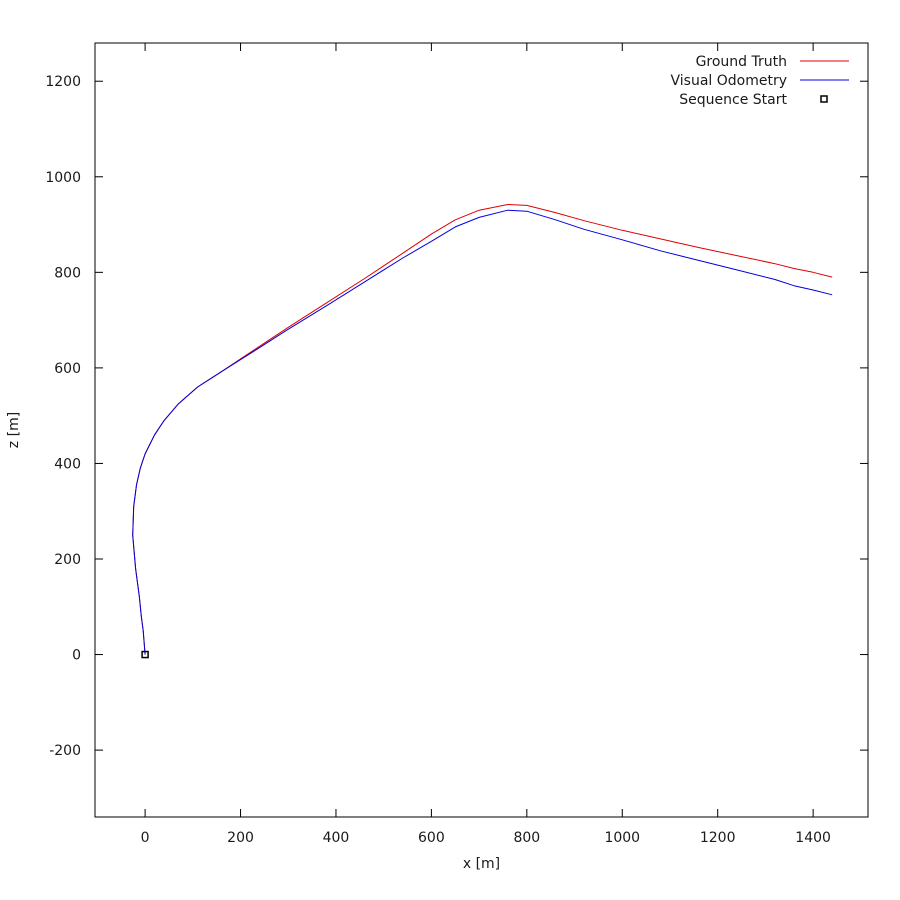 The height and width of the screenshot is (900, 900). I want to click on y-tick-label: 400, so click(67, 464).